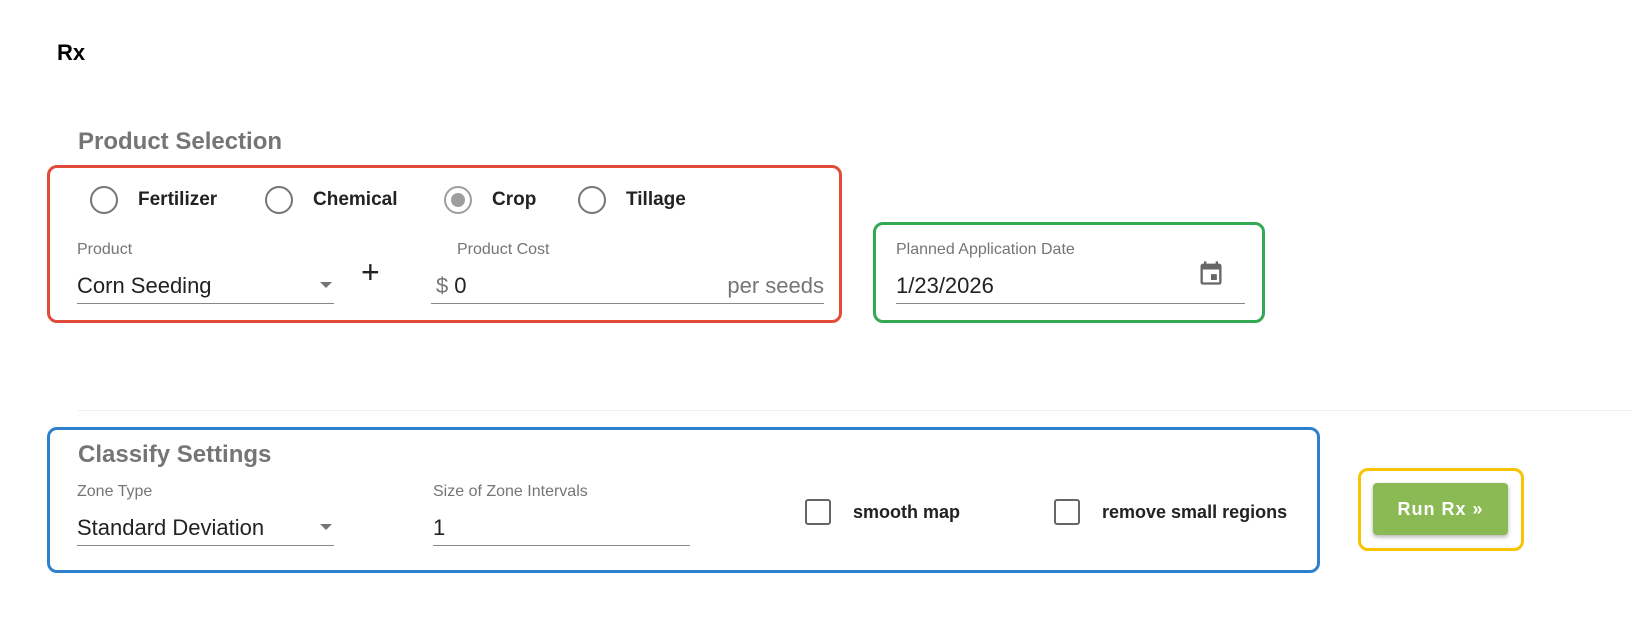 This screenshot has width=1632, height=626. What do you see at coordinates (331, 200) in the screenshot?
I see `radio-chemical: Chemical` at bounding box center [331, 200].